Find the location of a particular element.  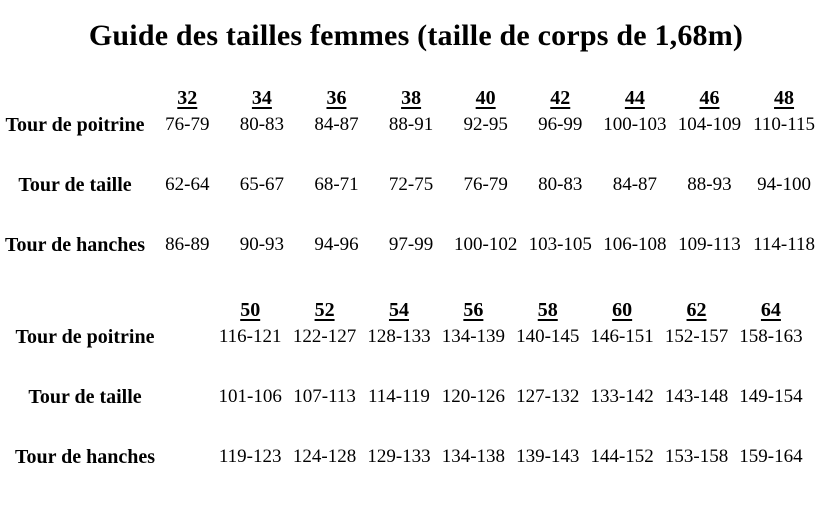

size-header: 36 is located at coordinates (336, 98).